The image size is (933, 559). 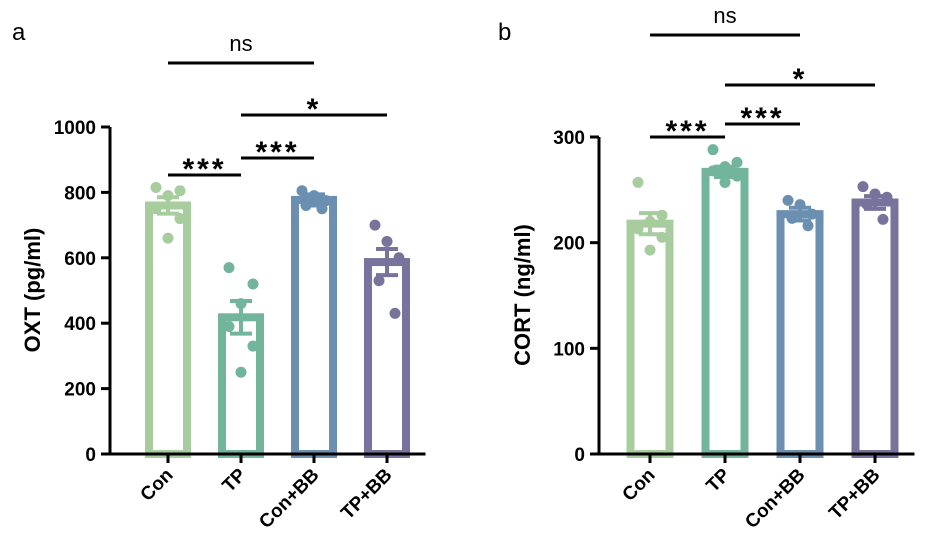 I want to click on data-point-tp-4-a, so click(x=229, y=326).